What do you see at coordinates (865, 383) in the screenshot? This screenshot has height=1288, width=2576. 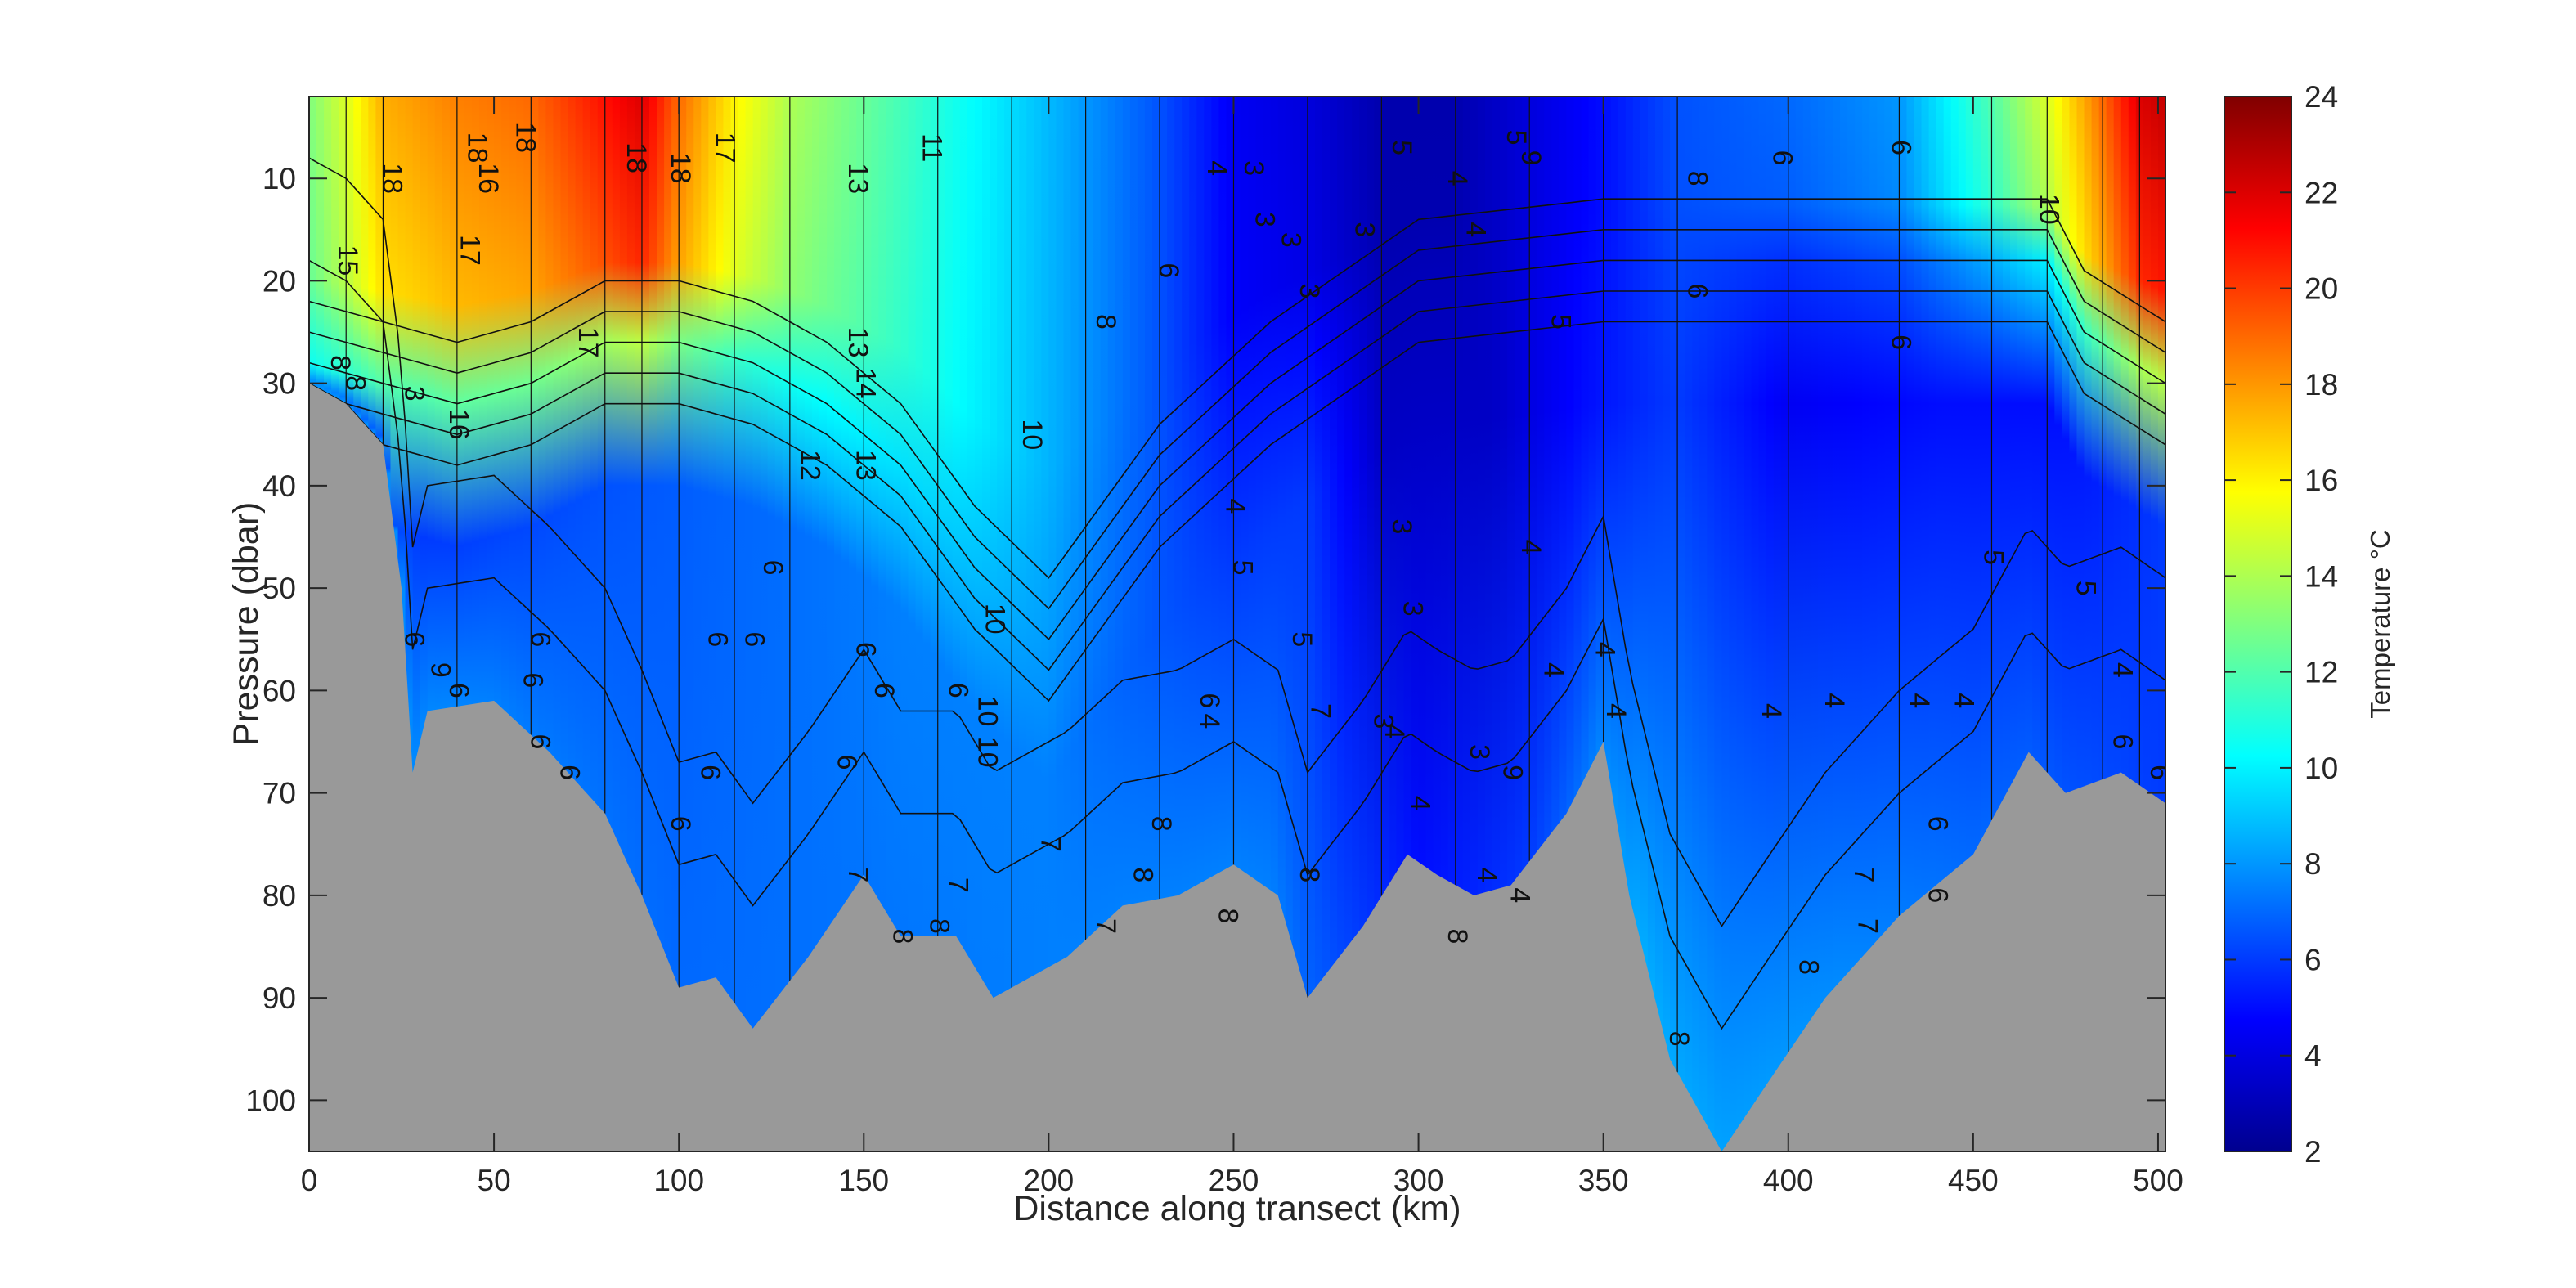 I see `contour-label: 14` at bounding box center [865, 383].